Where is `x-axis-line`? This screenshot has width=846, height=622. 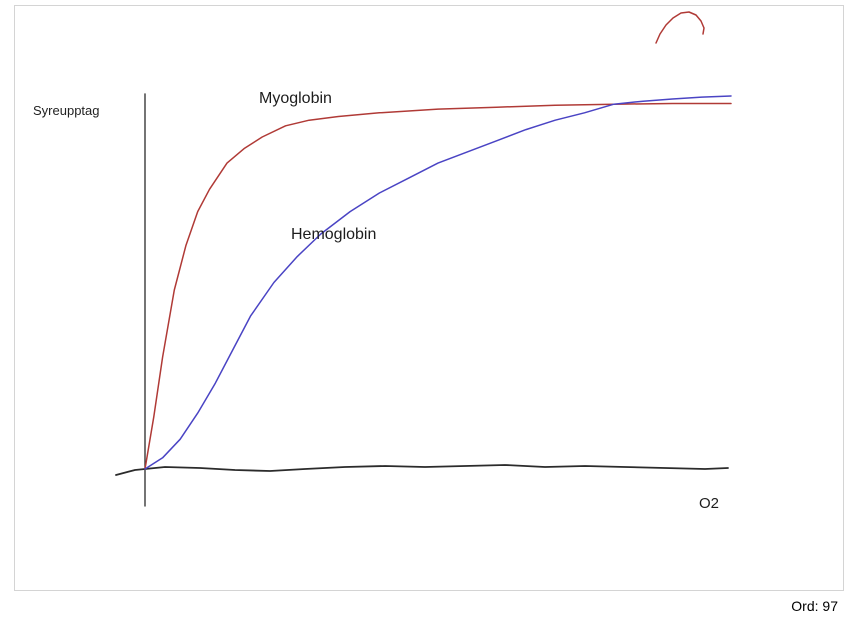
x-axis-line is located at coordinates (422, 470).